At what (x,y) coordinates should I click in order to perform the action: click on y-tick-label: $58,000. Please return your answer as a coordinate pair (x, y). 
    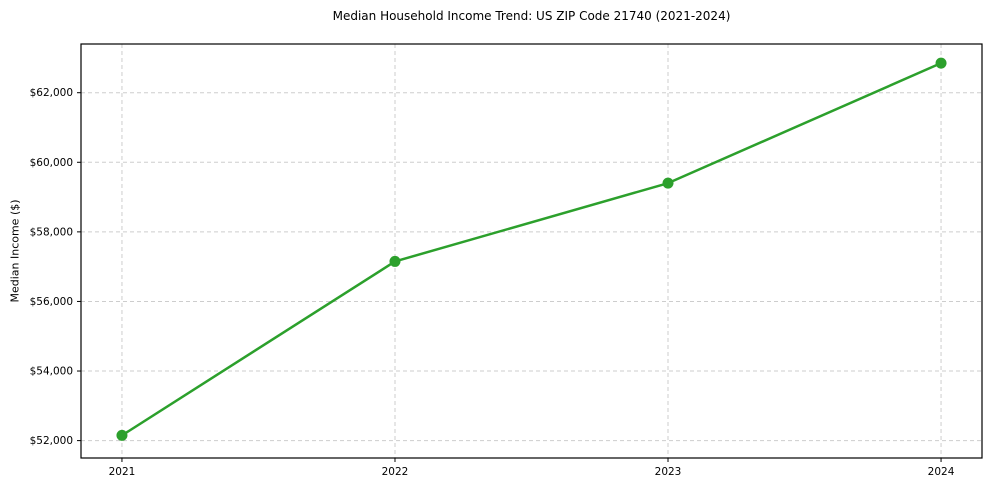
    Looking at the image, I should click on (51, 232).